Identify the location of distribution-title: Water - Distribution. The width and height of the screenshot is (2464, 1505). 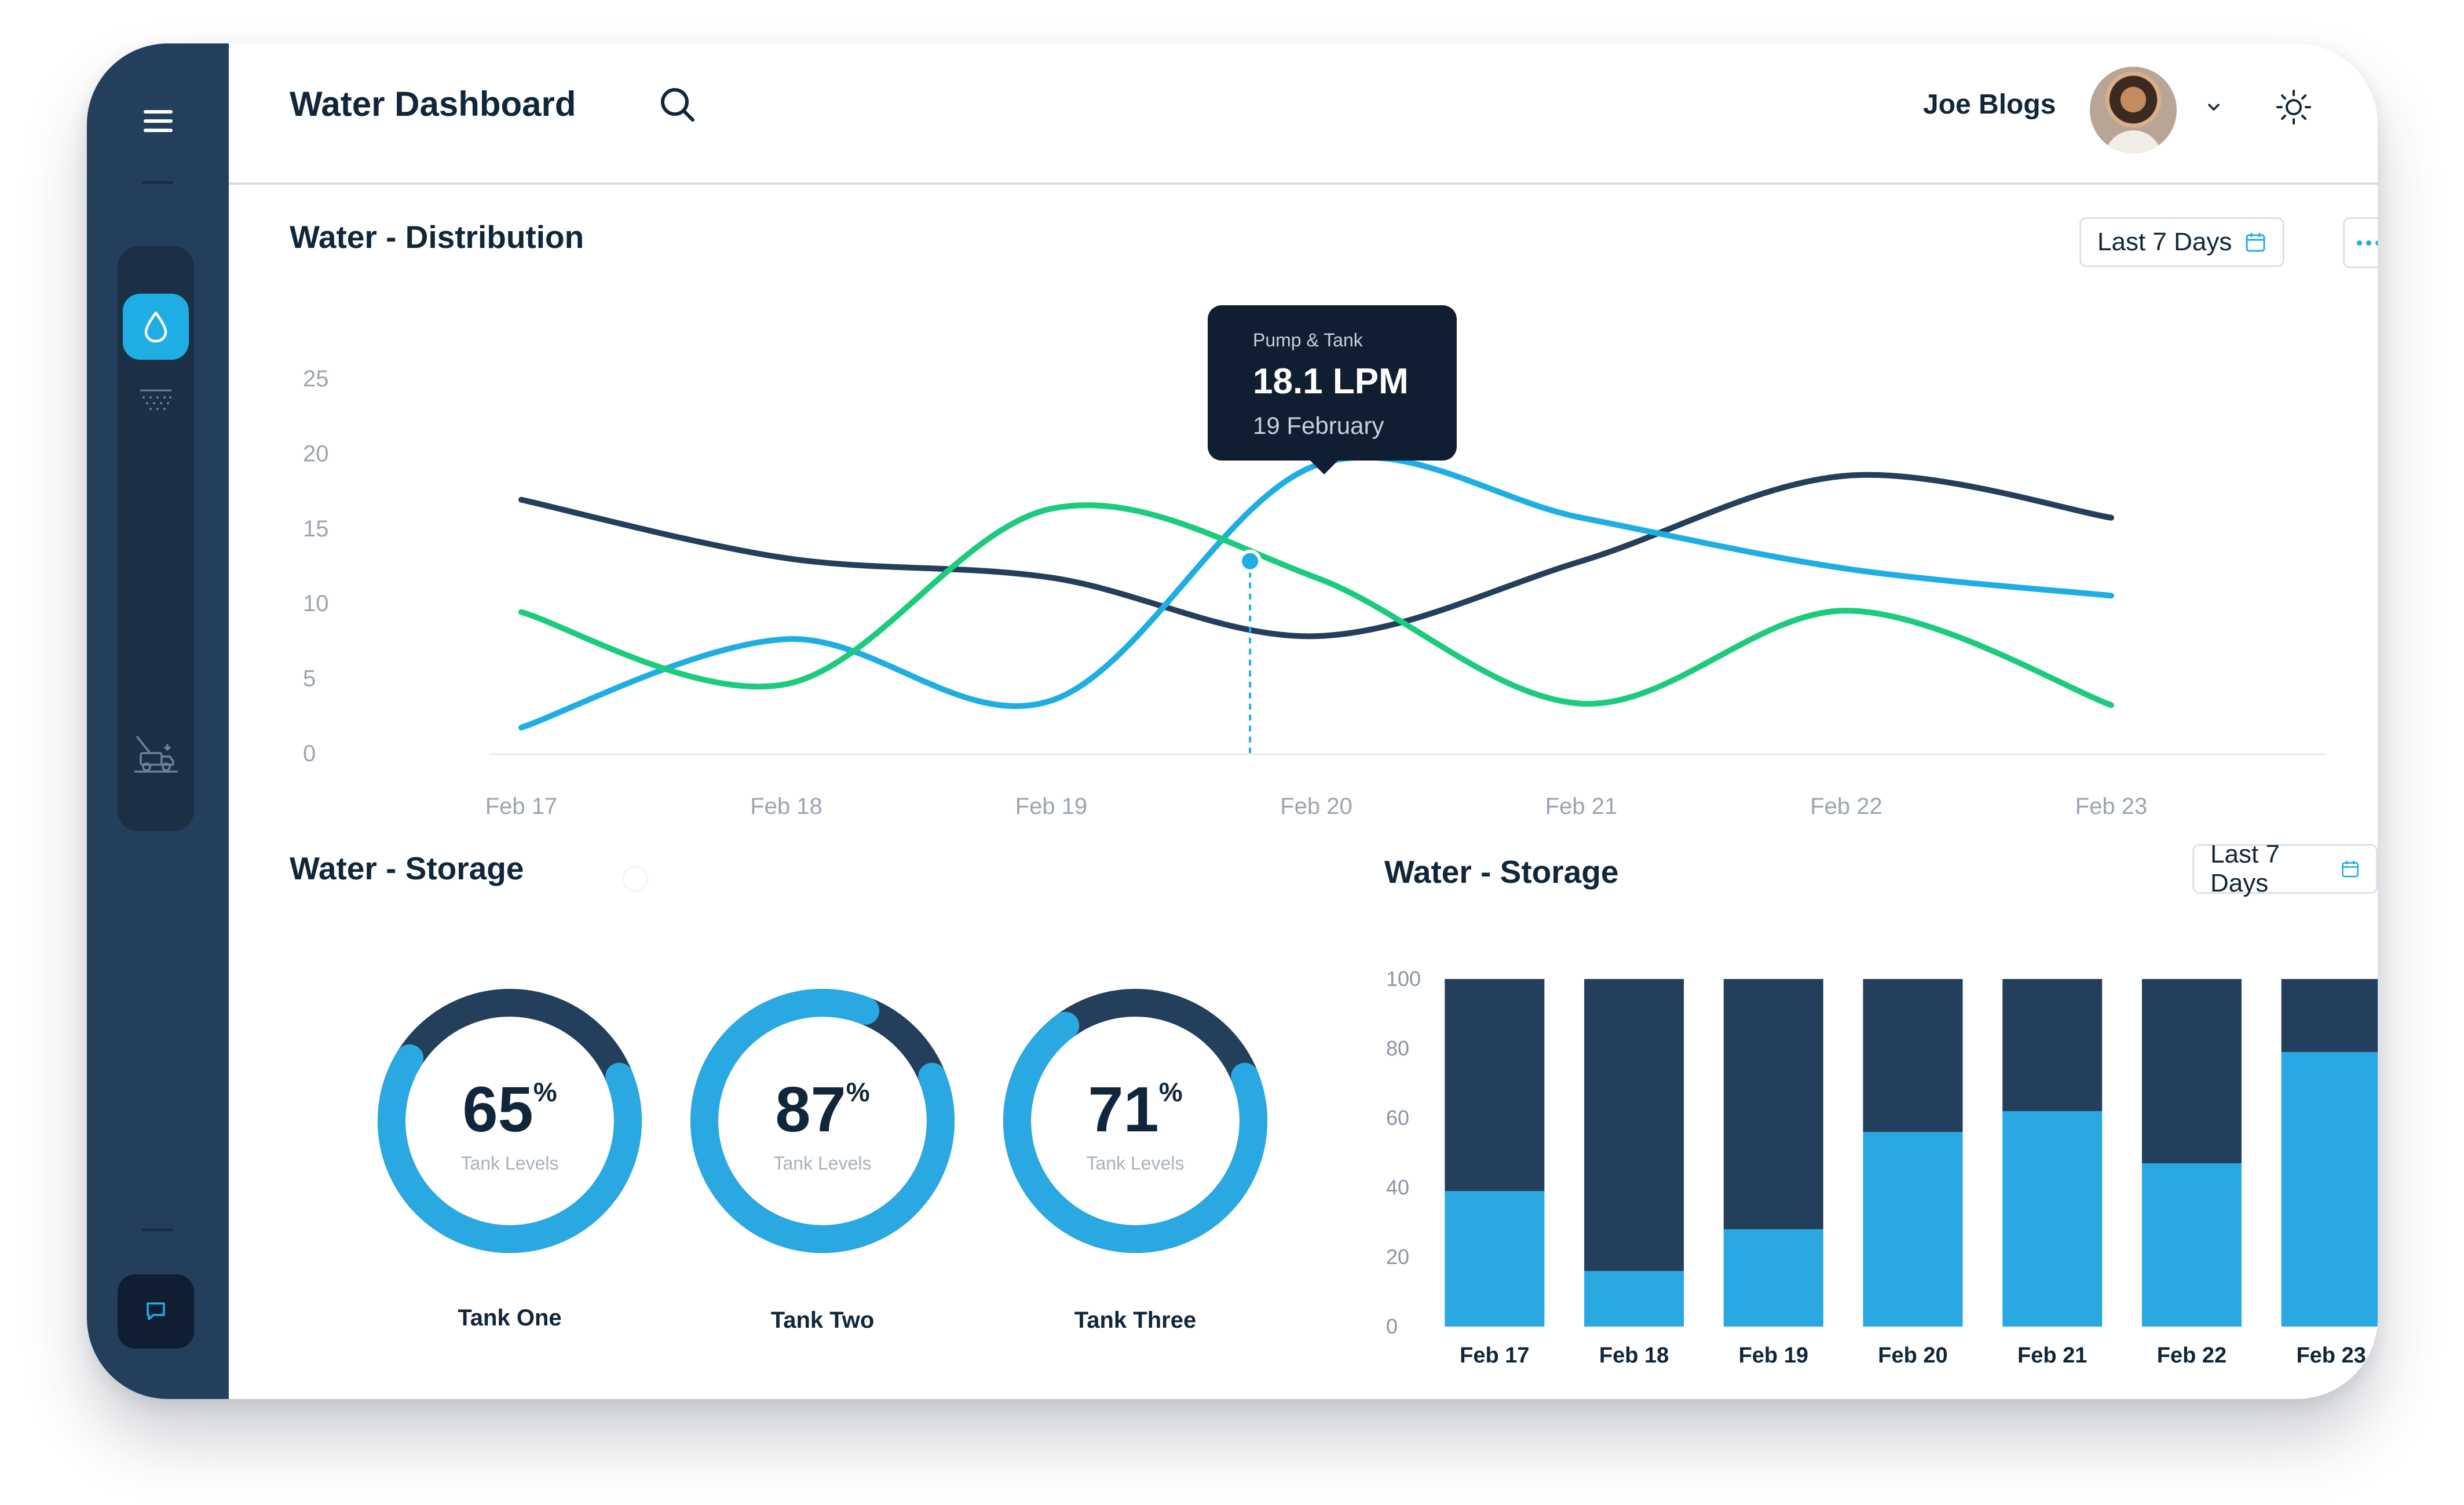
(437, 237).